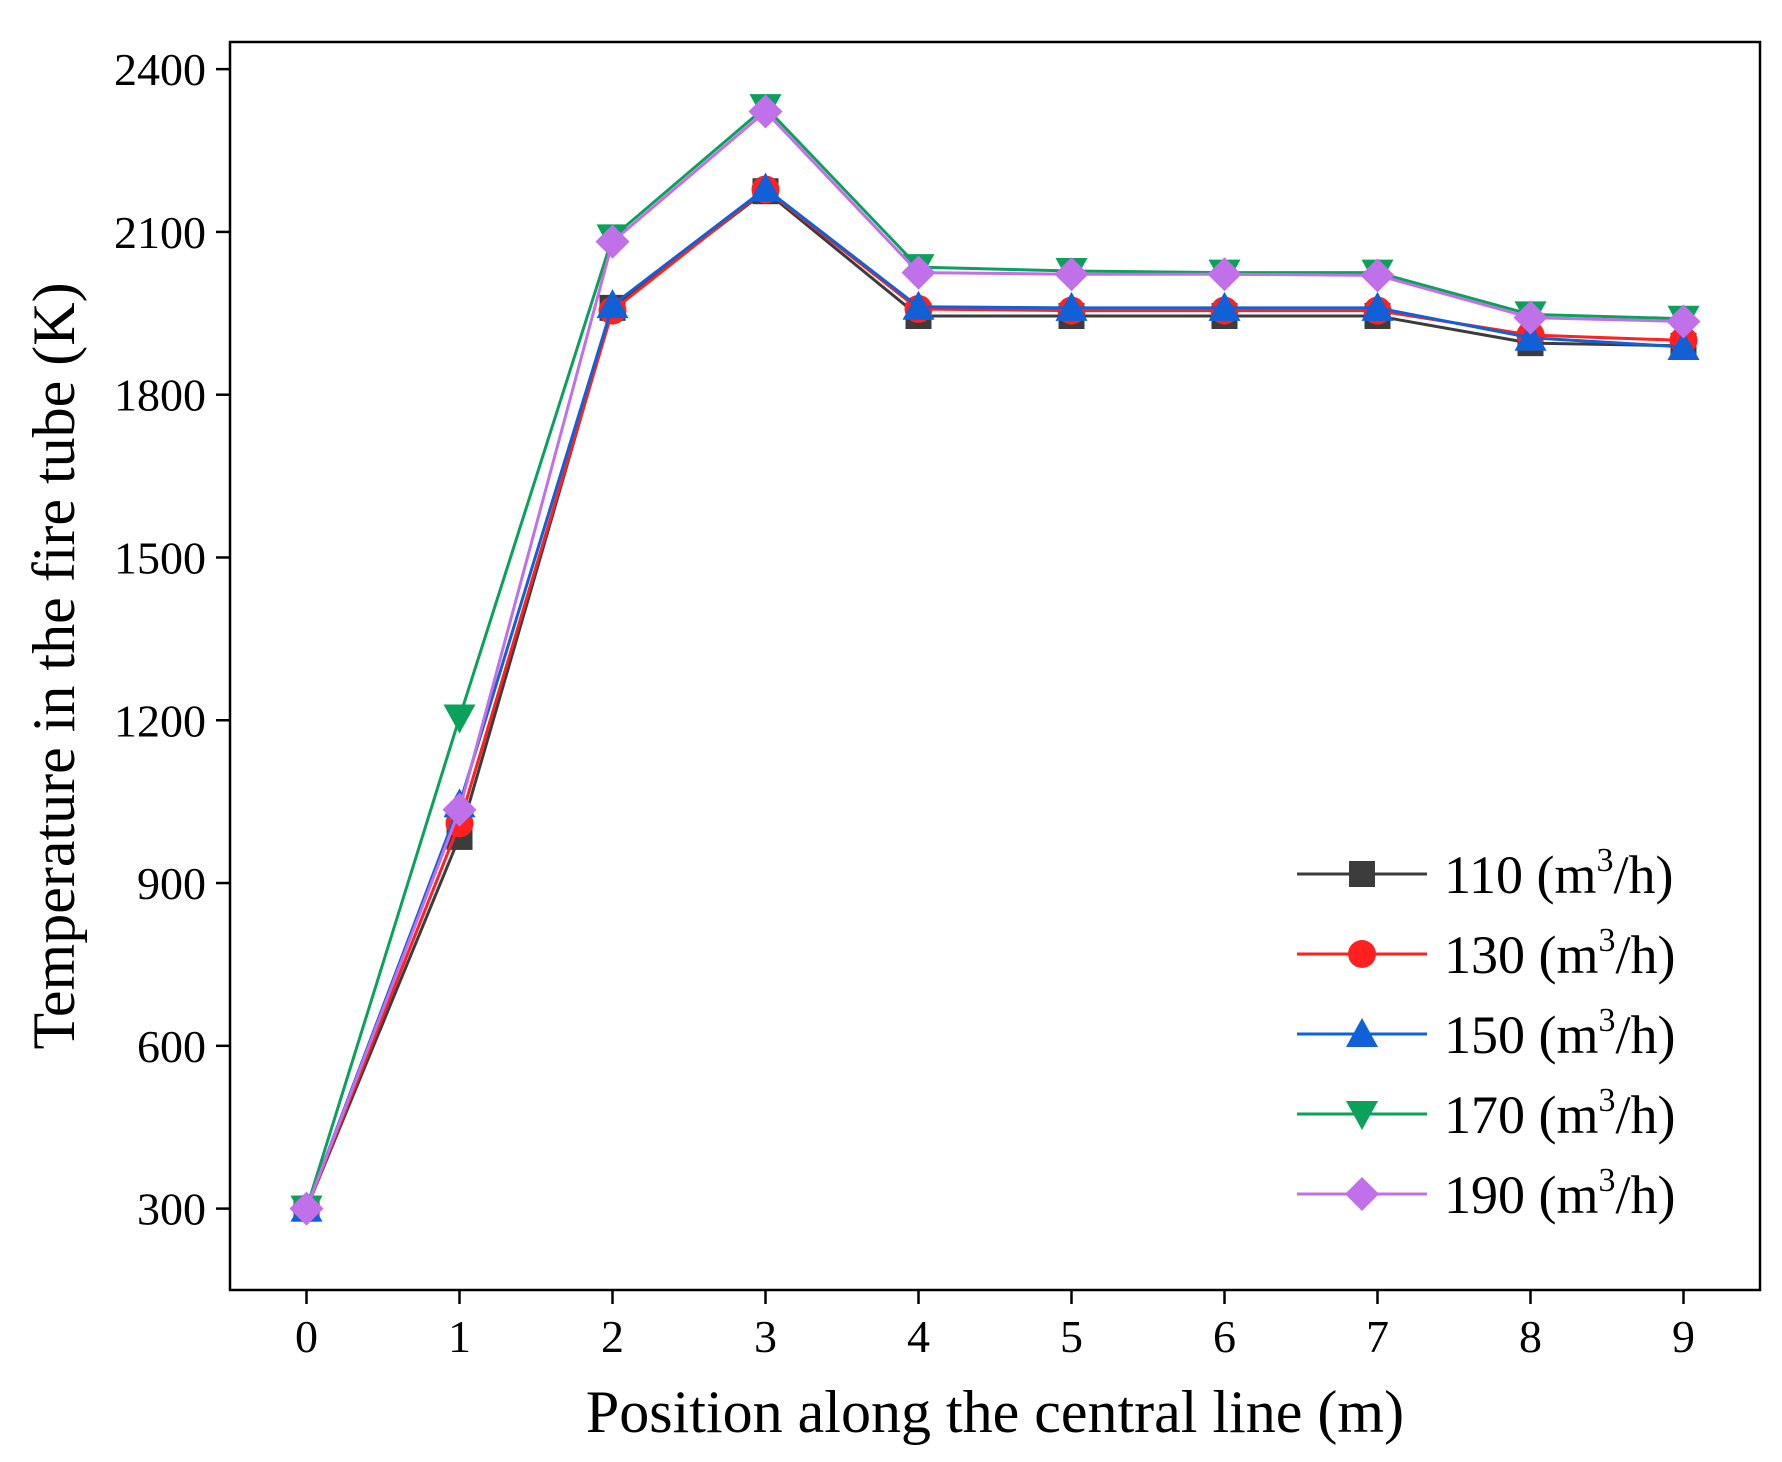  I want to click on legend-item-130: 130 (m3/h), so click(1486, 953).